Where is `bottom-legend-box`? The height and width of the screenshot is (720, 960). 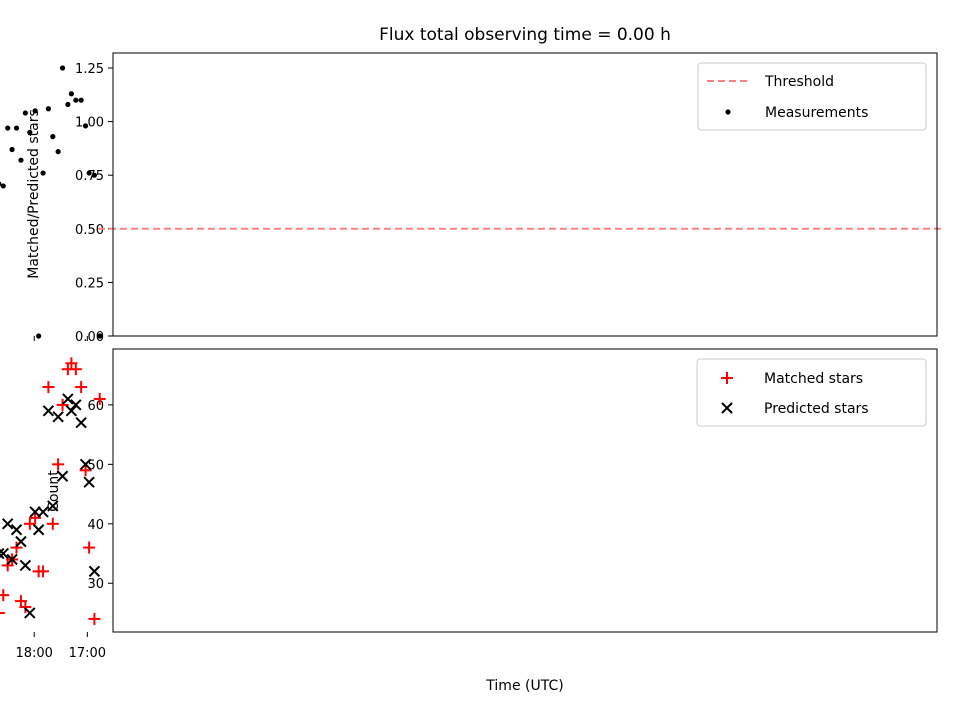 bottom-legend-box is located at coordinates (811, 392).